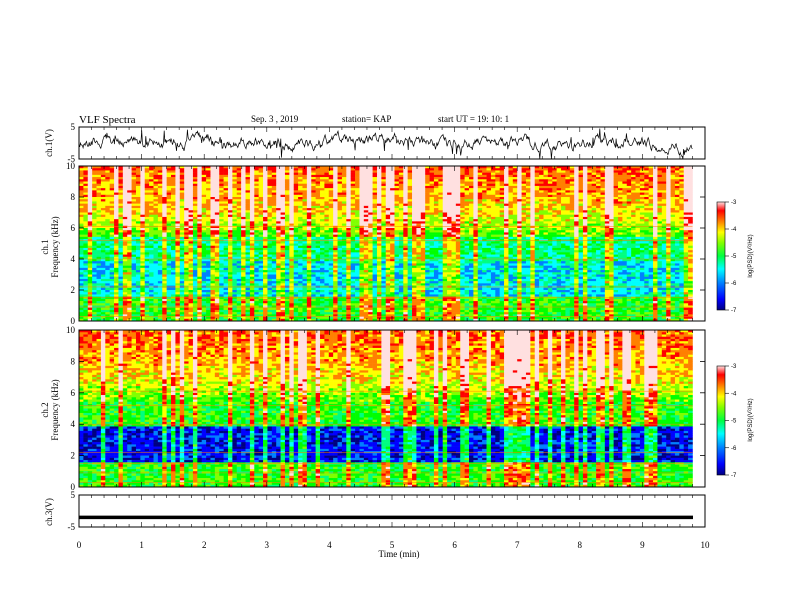 The width and height of the screenshot is (792, 612). I want to click on ch2-spectrogram-ytick-label: 8, so click(73, 361).